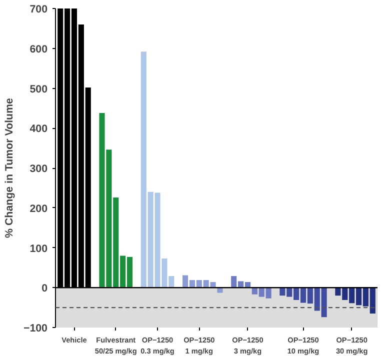 The height and width of the screenshot is (358, 383). I want to click on y-tick-label: 200, so click(39, 208).